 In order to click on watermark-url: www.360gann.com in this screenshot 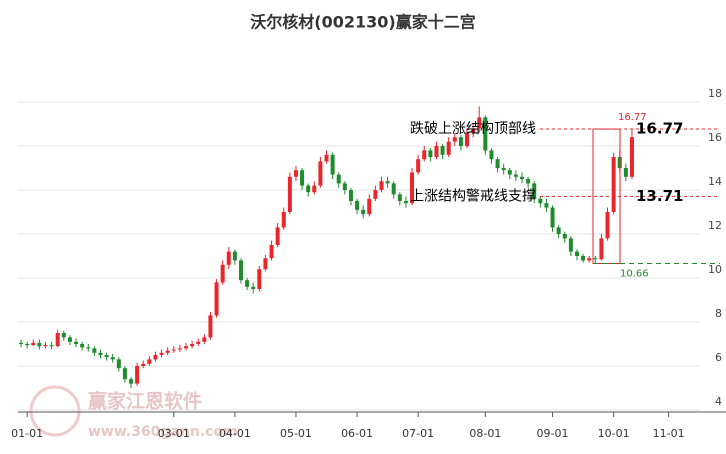, I will do `click(163, 432)`.